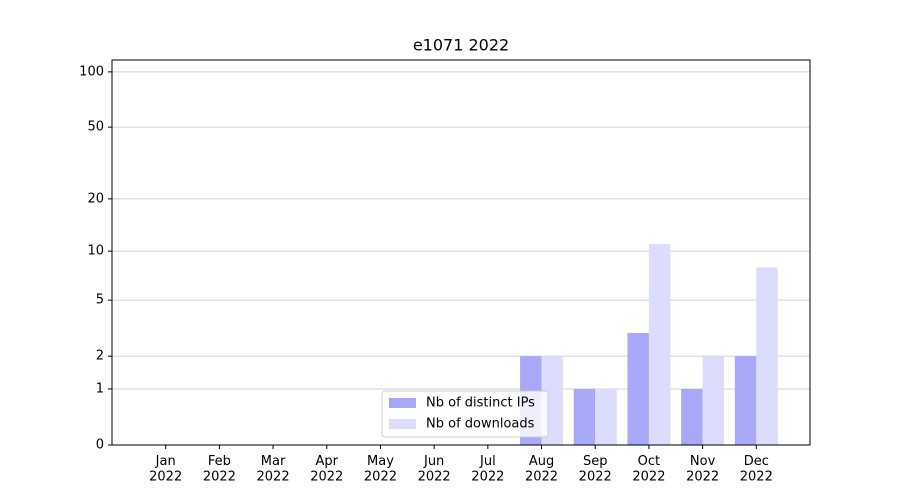 Image resolution: width=900 pixels, height=500 pixels. I want to click on x-tick-label: Aug 2022, so click(541, 469).